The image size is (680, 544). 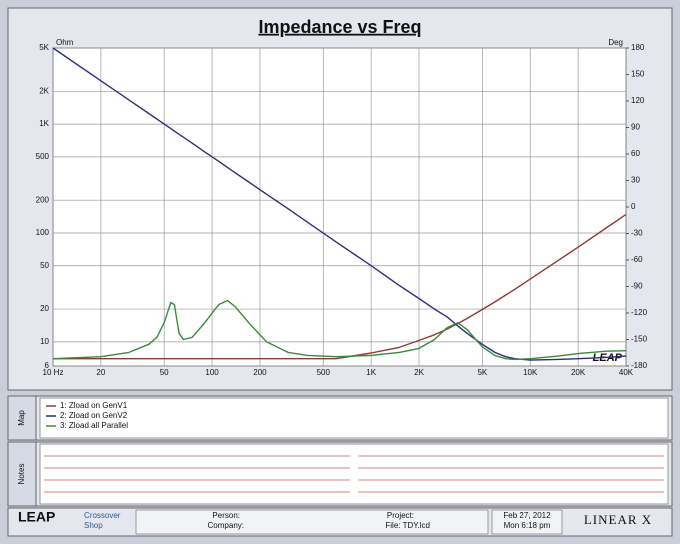 What do you see at coordinates (419, 372) in the screenshot?
I see `x-tick-label: 2K` at bounding box center [419, 372].